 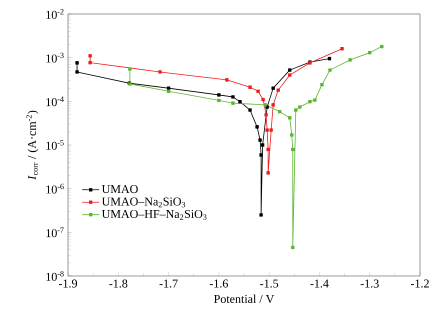 What do you see at coordinates (144, 202) in the screenshot?
I see `legend-label: UMAO–Na$_{2}$SiO$_{3}$` at bounding box center [144, 202].